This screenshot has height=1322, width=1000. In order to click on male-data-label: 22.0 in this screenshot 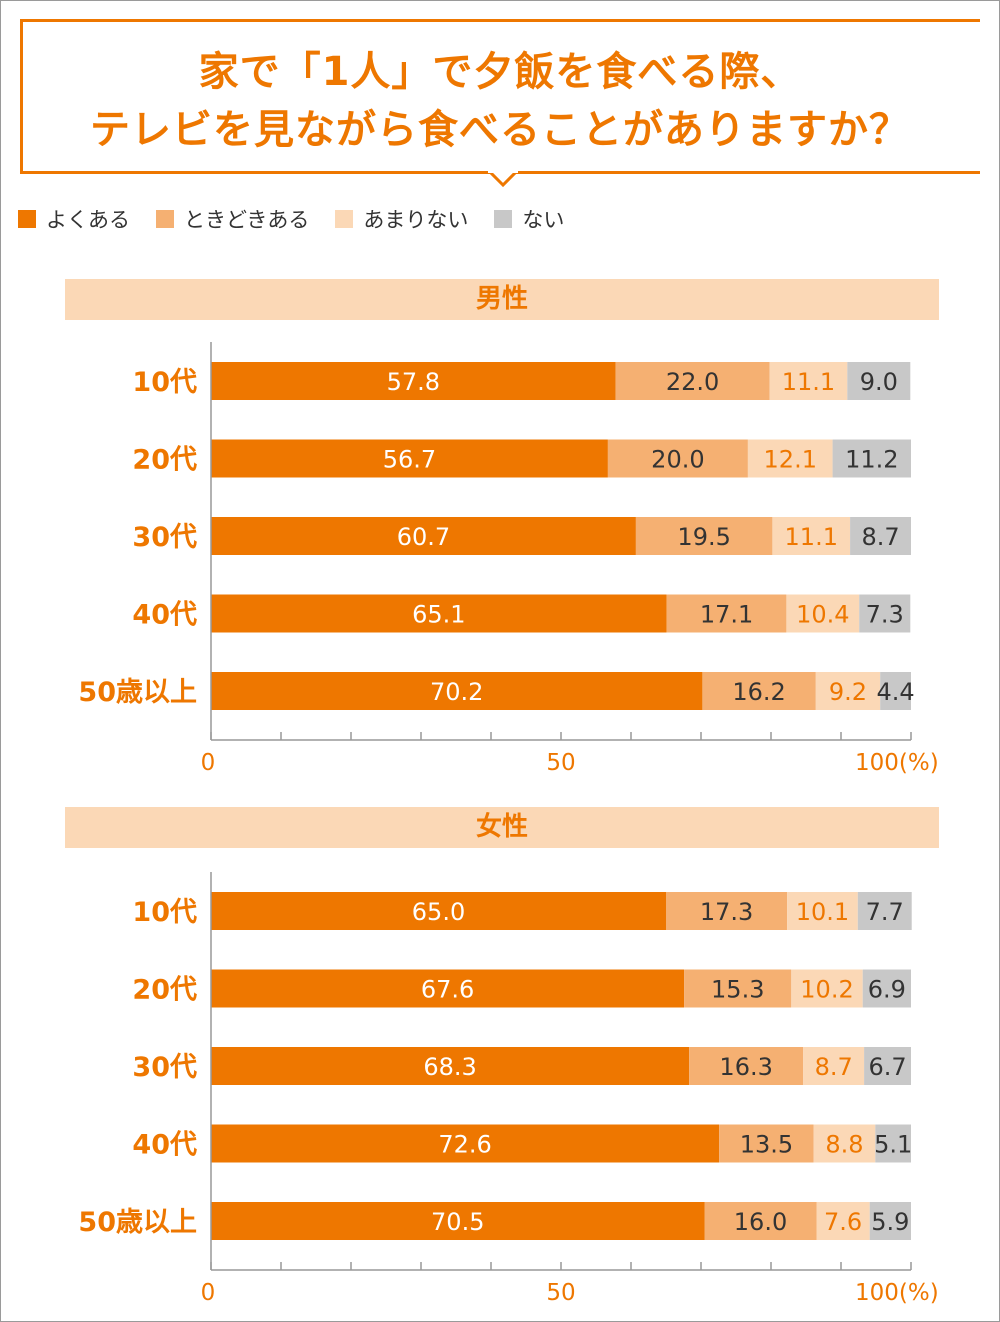, I will do `click(692, 382)`.